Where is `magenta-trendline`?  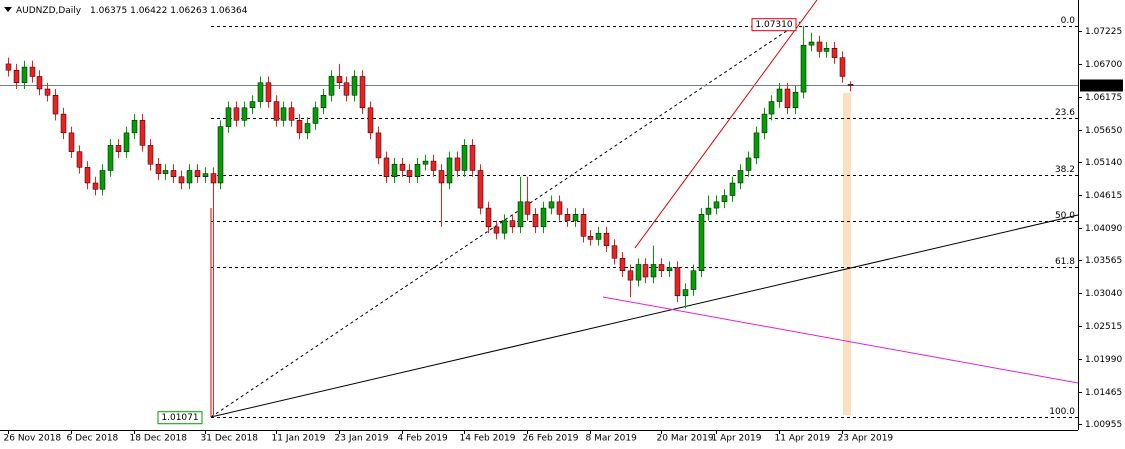
magenta-trendline is located at coordinates (840, 340).